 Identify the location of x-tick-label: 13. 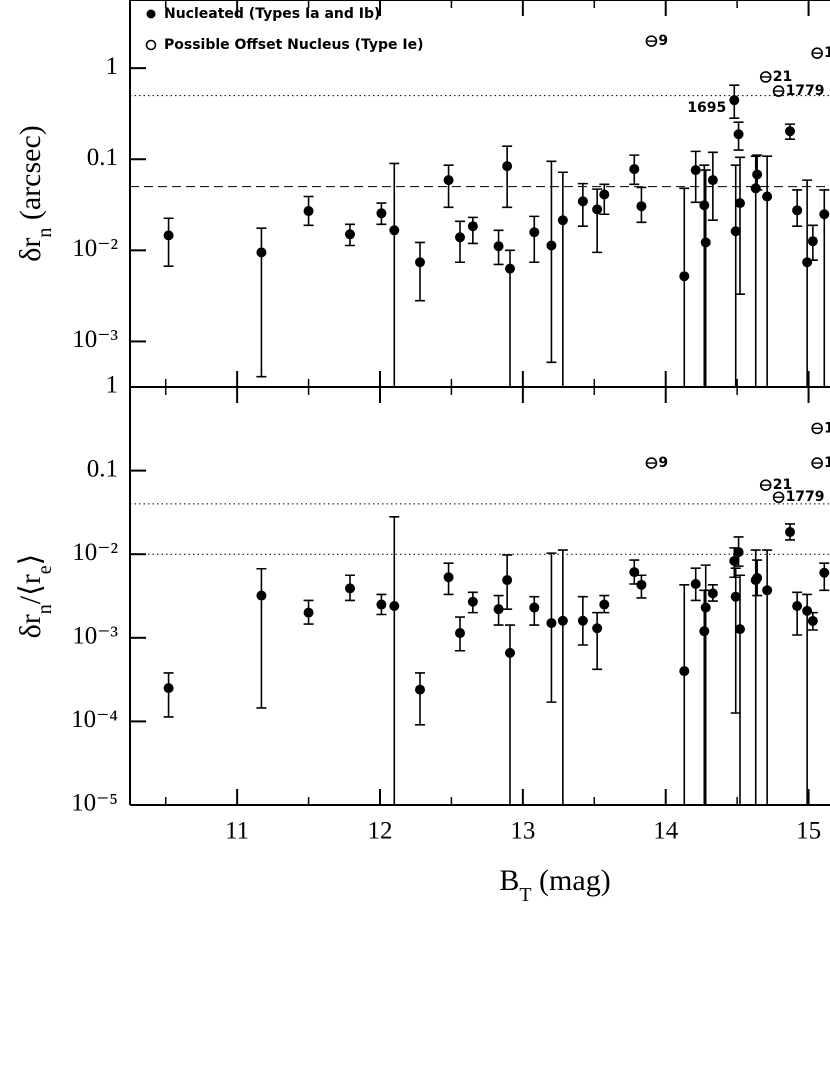
(522, 831).